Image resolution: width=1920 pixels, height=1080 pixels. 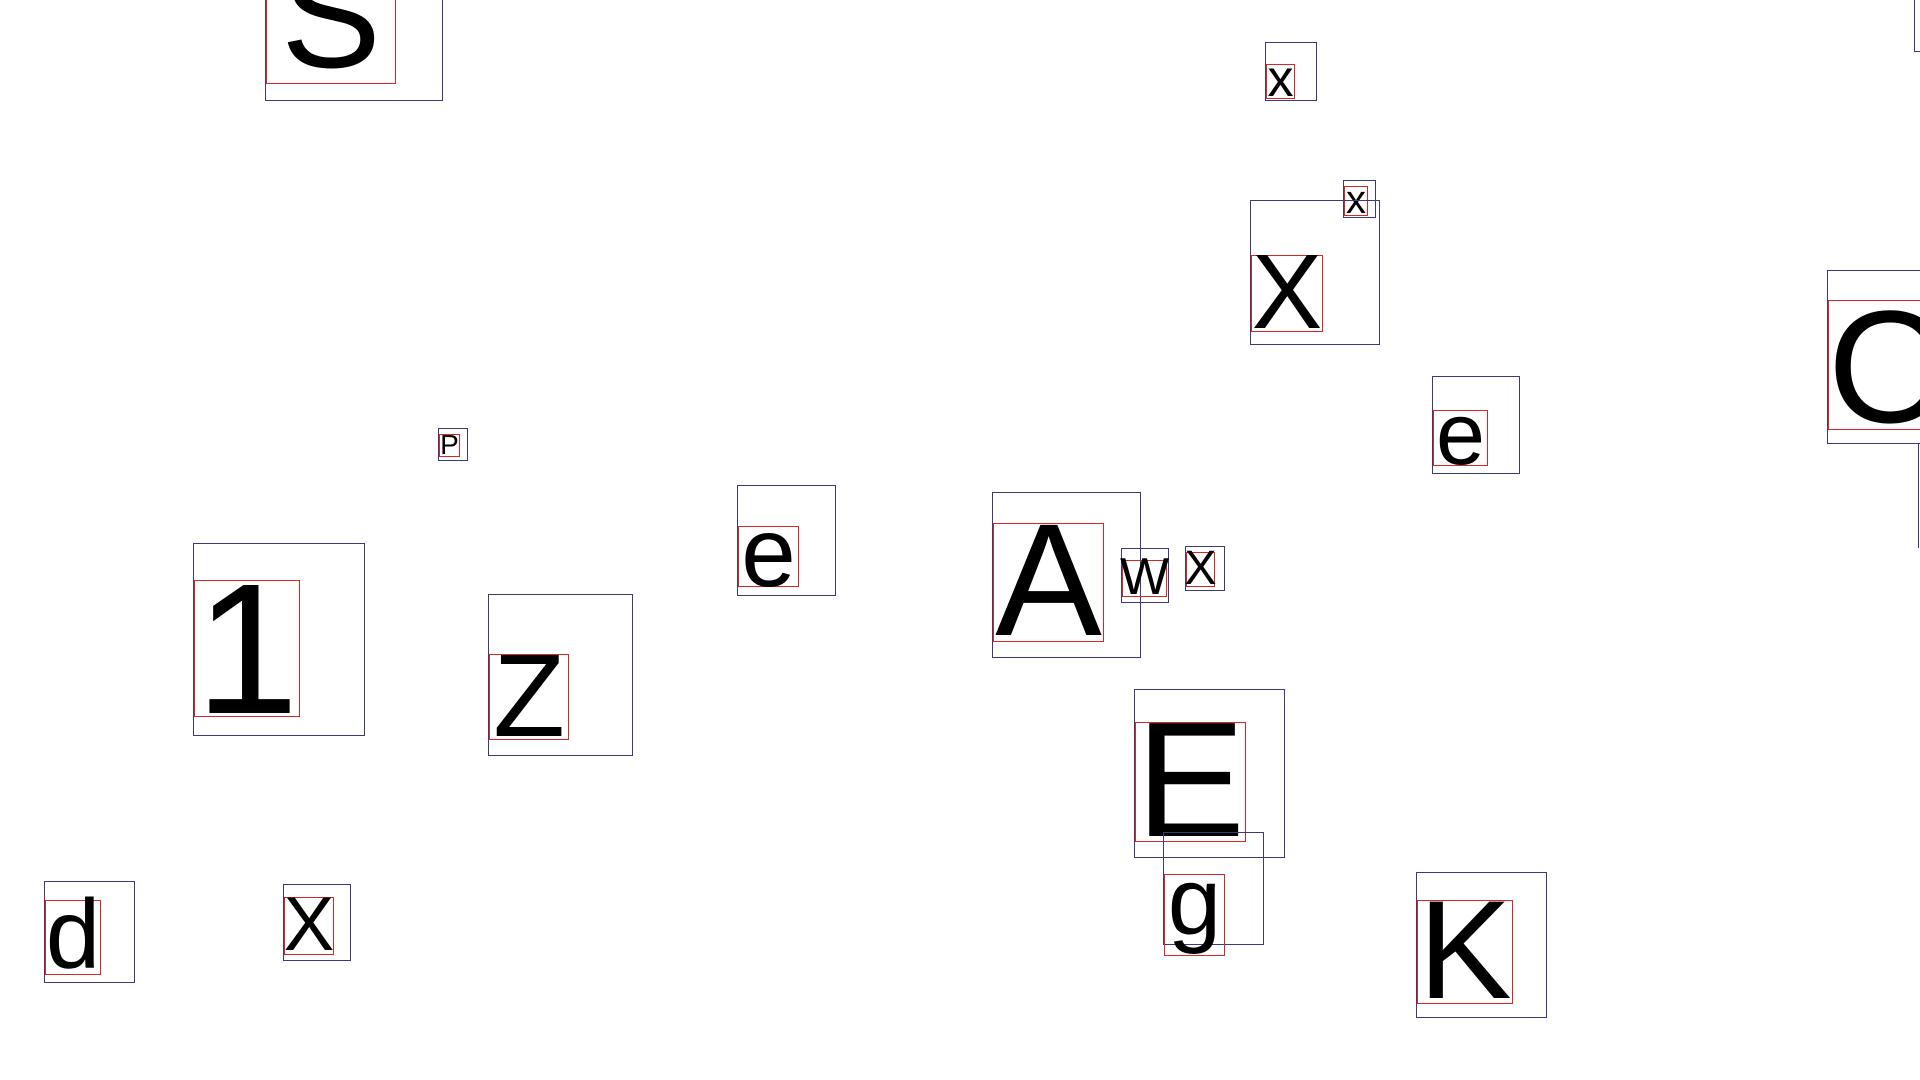 I want to click on ink-box-X-large, so click(x=1287, y=293).